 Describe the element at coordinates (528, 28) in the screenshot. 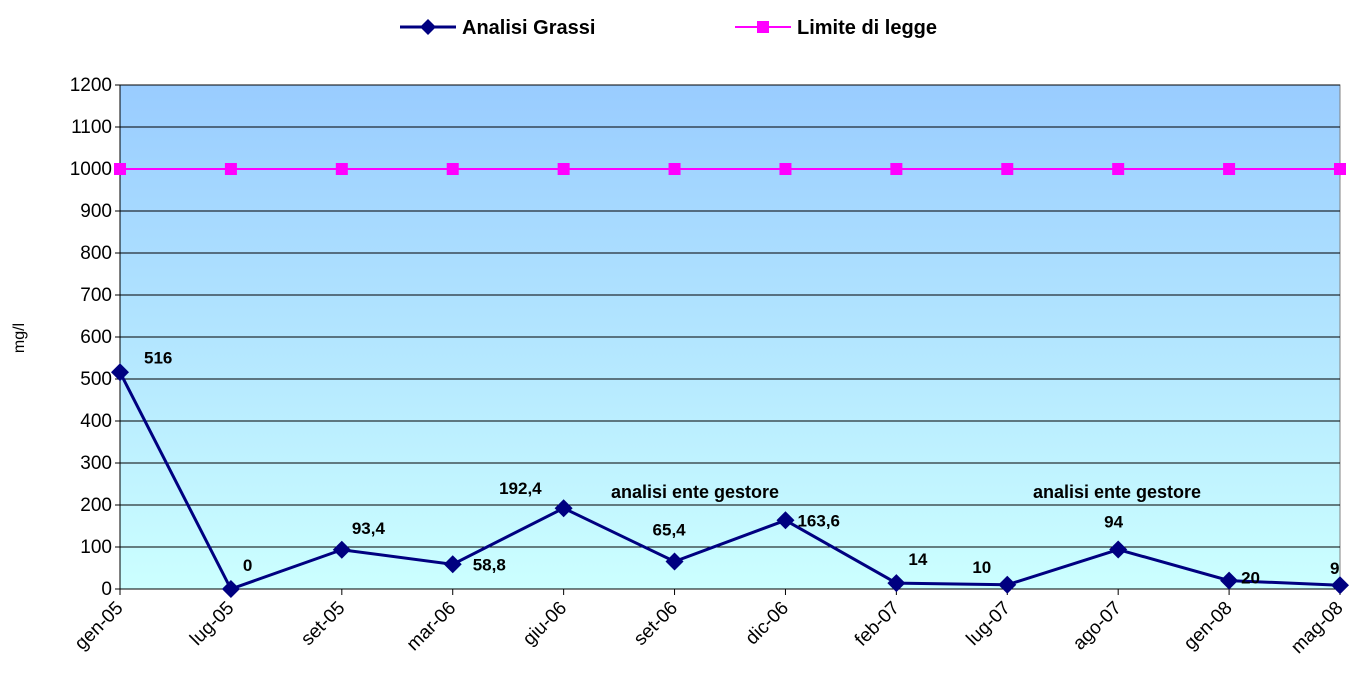

I see `legend-label-analisi-grassi: Analisi Grassi` at that location.